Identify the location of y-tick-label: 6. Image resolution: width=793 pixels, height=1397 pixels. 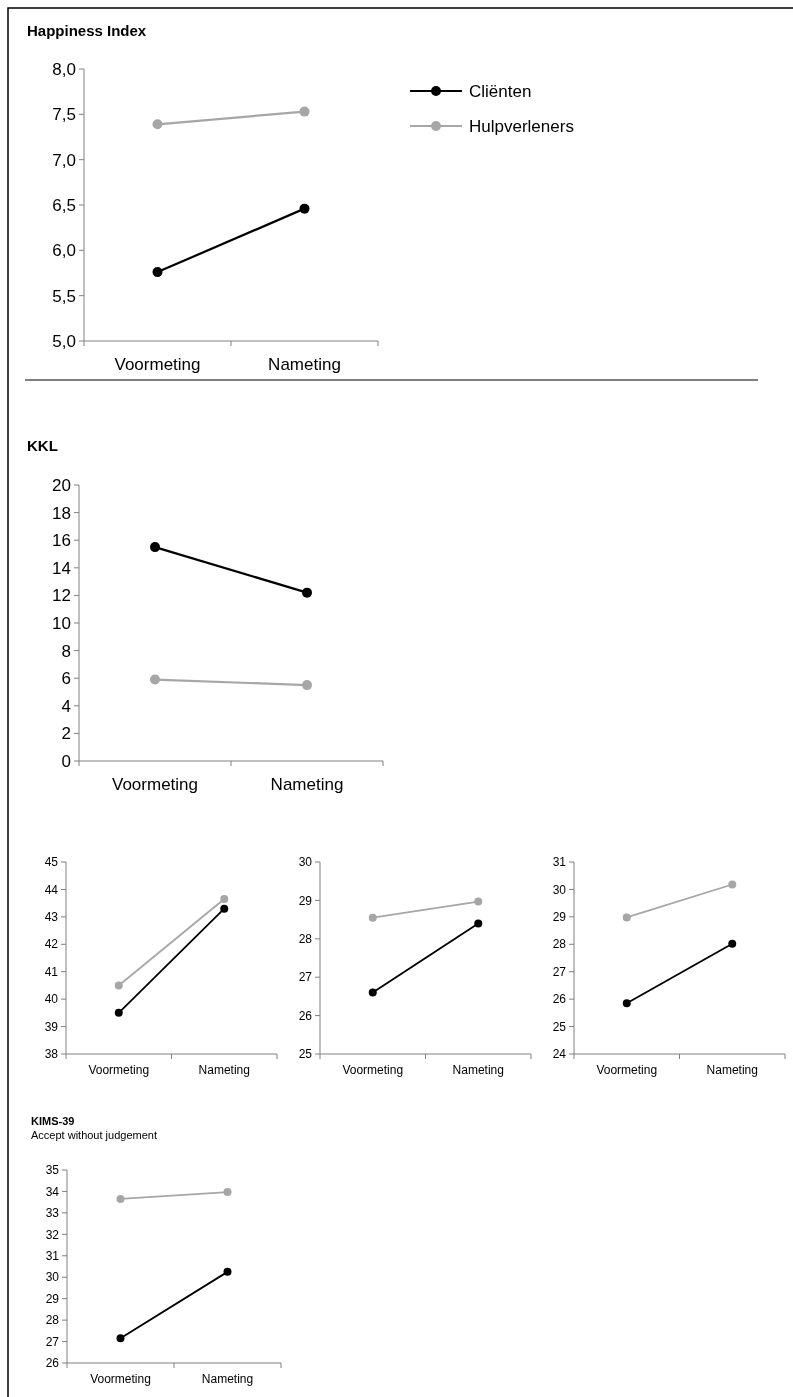
(66, 679).